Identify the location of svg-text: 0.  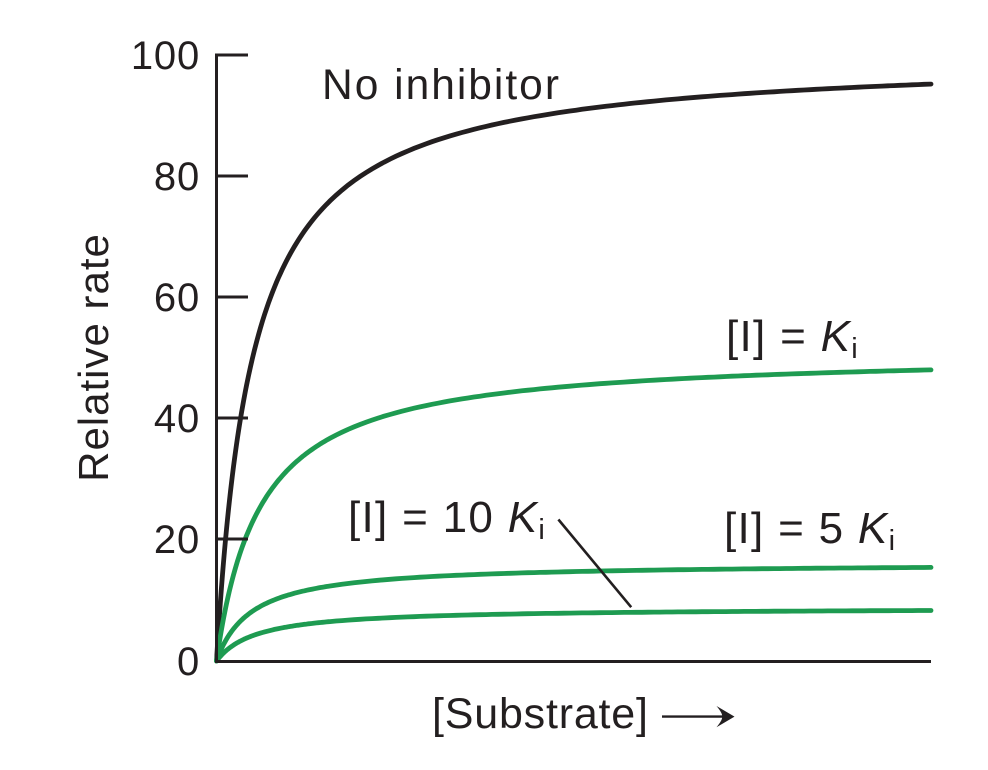
(188, 662).